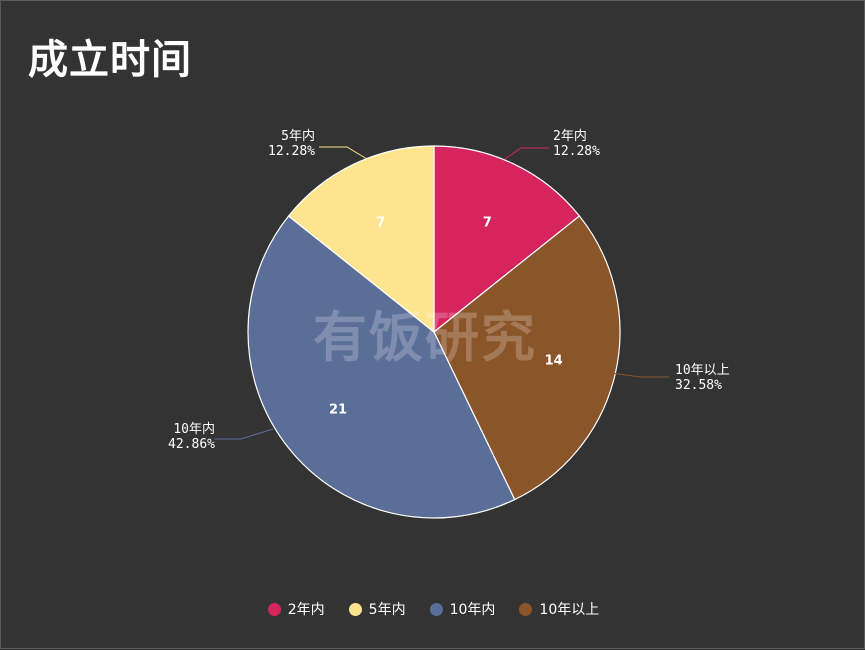 This screenshot has width=865, height=650. Describe the element at coordinates (381, 367) in the screenshot. I see `pie-slice-10y` at that location.